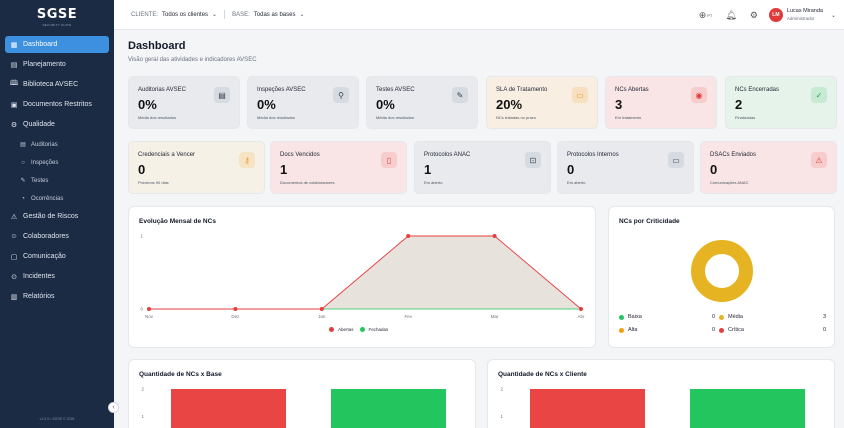 The height and width of the screenshot is (428, 844). Describe the element at coordinates (167, 155) in the screenshot. I see `kpi-title: Credenciais a Vencer` at that location.